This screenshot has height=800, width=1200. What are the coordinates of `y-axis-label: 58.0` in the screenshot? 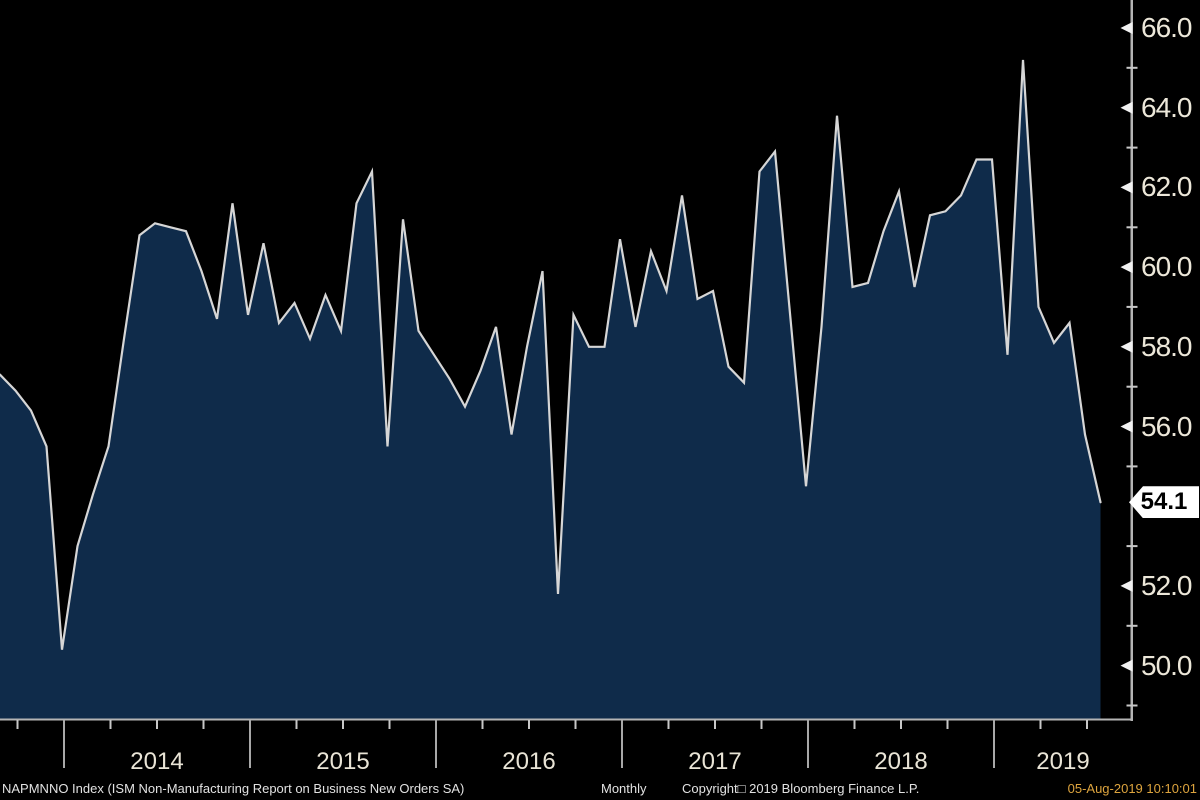 It's located at (1167, 346).